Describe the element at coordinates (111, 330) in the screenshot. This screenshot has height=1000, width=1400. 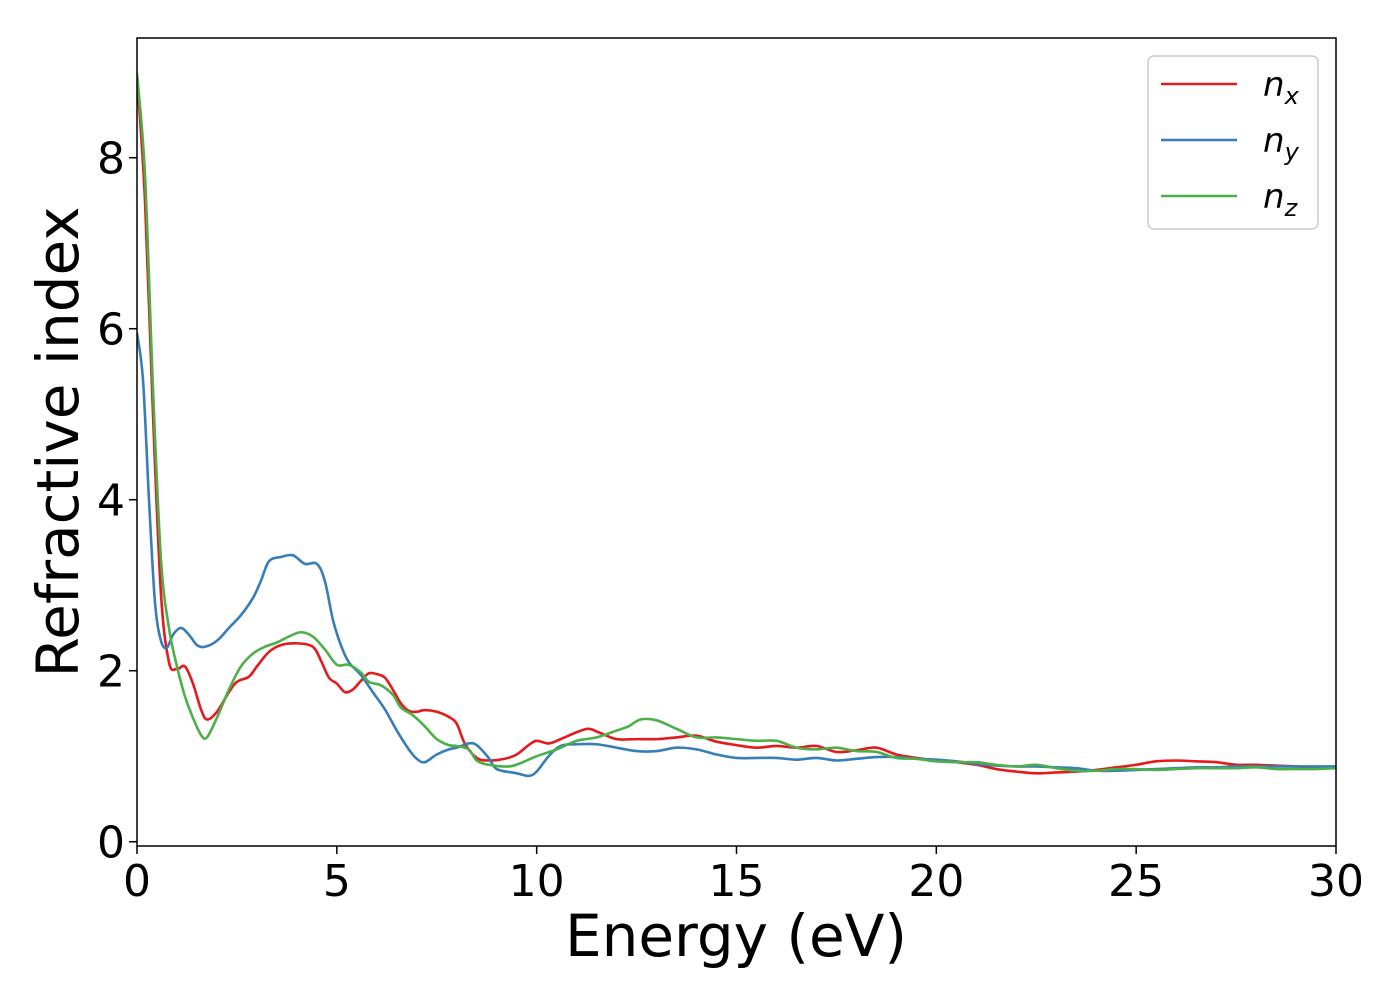
I see `y-tick-label: 6` at that location.